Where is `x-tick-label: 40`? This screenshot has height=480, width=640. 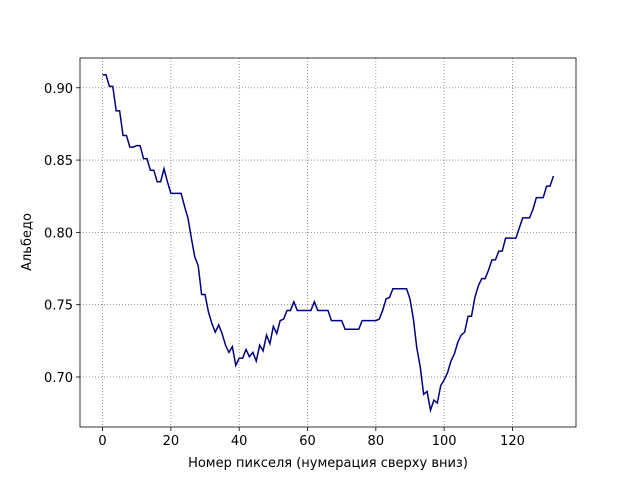
x-tick-label: 40 is located at coordinates (239, 441).